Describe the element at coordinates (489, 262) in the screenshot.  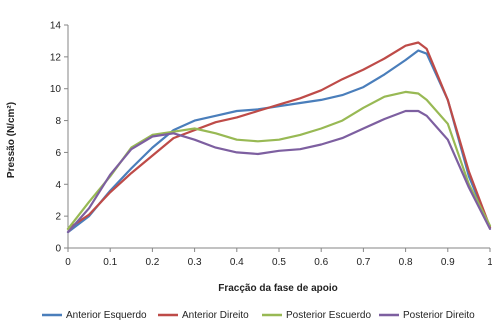
I see `x-tick-label: 1` at that location.